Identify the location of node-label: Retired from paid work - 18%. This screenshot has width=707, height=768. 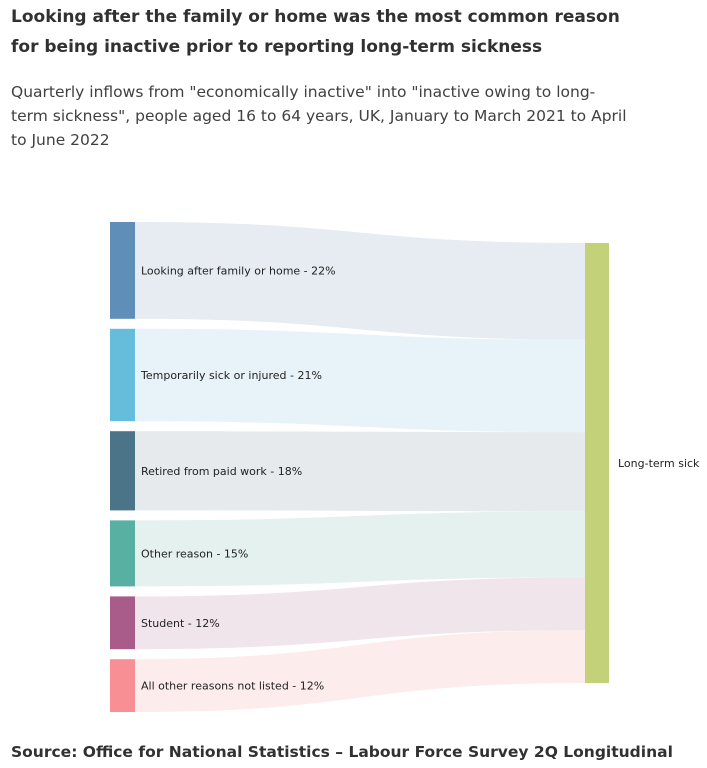
(221, 471).